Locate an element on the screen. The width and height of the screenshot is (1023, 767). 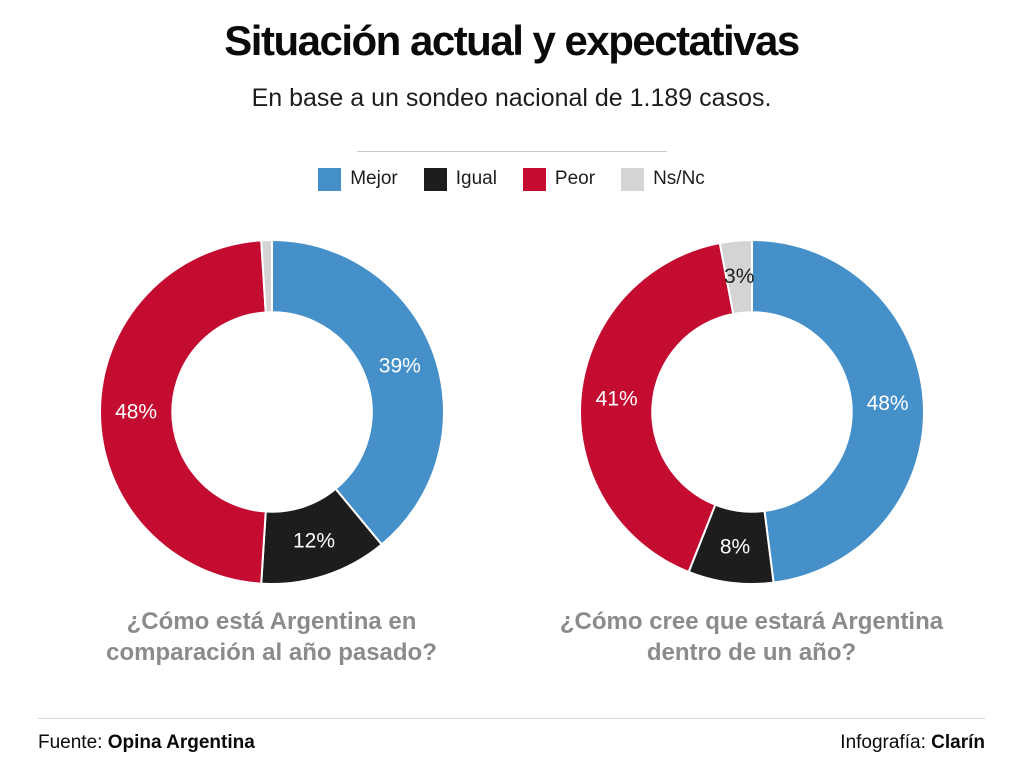
slice-label: 12% is located at coordinates (313, 541).